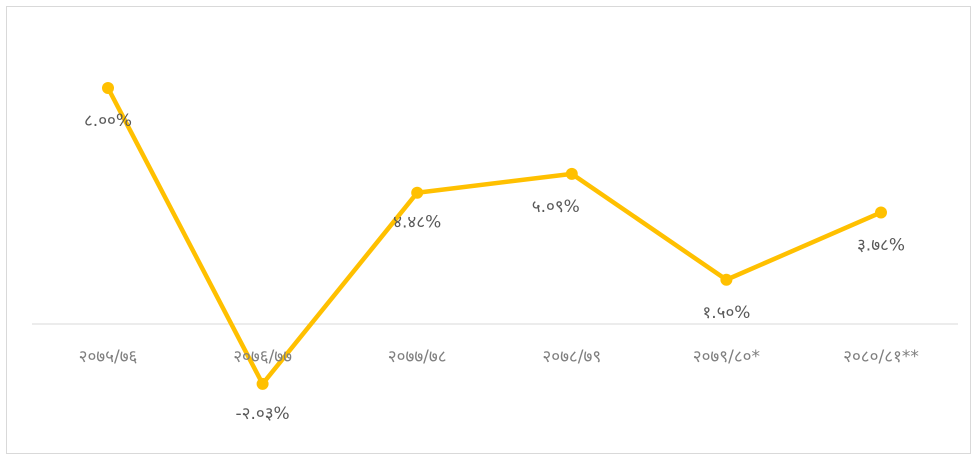  What do you see at coordinates (726, 313) in the screenshot?
I see `data-label-5: १.५०%` at bounding box center [726, 313].